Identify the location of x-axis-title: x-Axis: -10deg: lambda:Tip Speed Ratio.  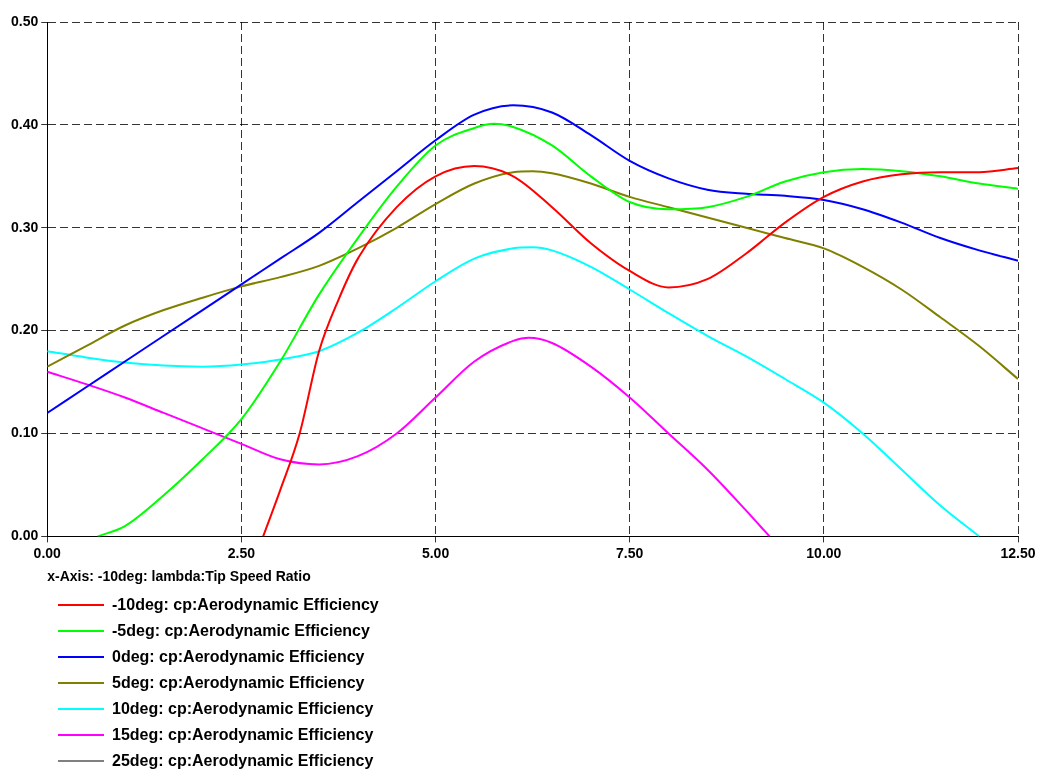
(179, 576).